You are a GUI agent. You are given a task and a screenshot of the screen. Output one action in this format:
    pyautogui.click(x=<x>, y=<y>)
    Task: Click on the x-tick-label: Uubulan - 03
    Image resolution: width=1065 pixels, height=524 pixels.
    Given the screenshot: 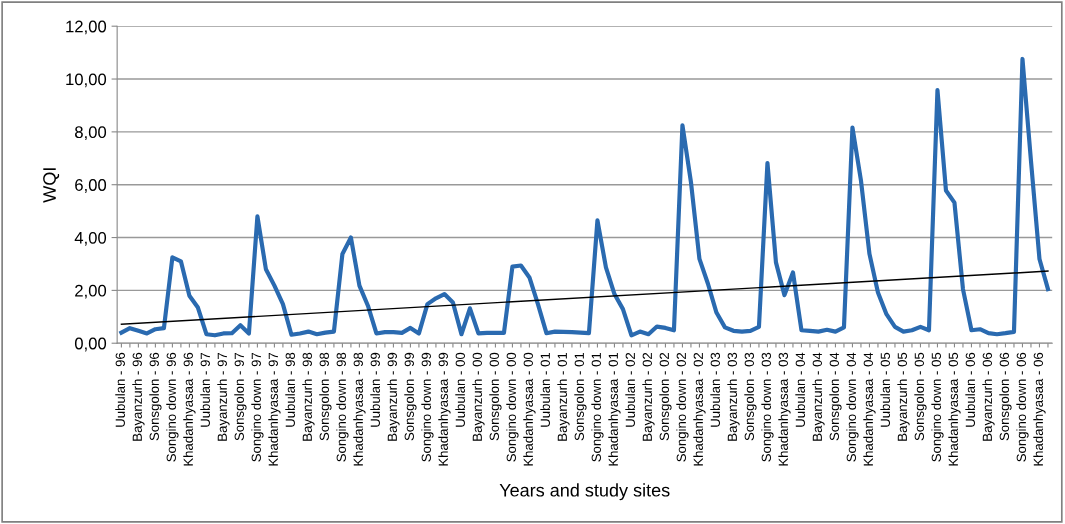 What is the action you would take?
    pyautogui.click(x=715, y=389)
    